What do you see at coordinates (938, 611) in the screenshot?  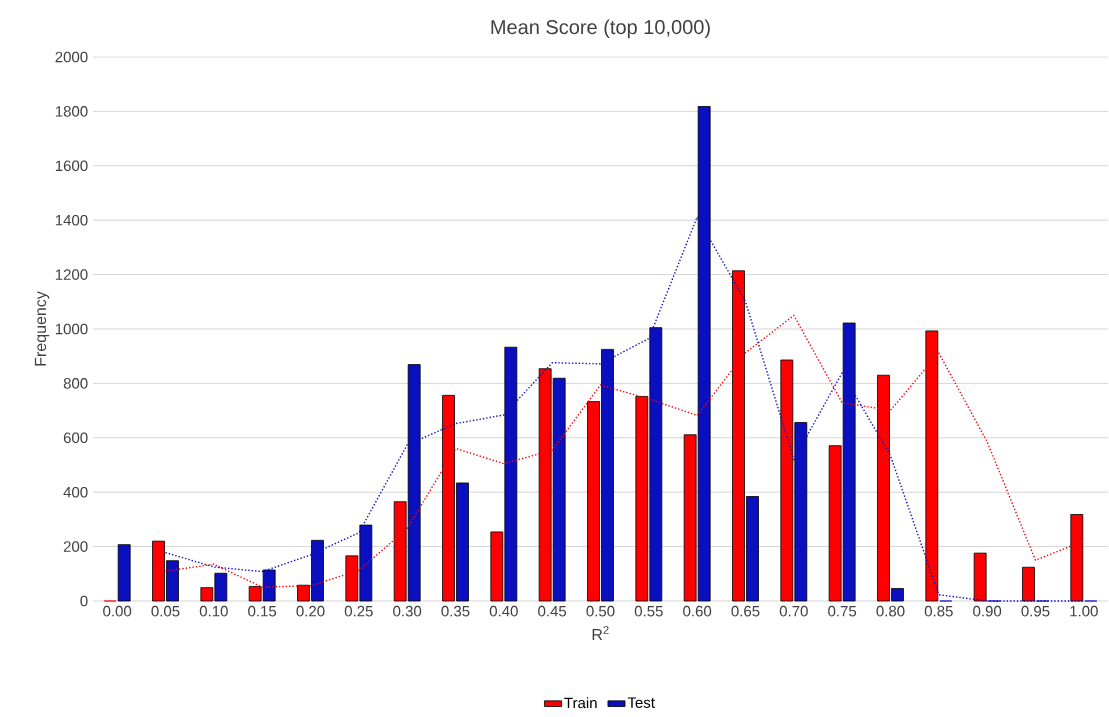 I see `x-tick-label: 0.85` at bounding box center [938, 611].